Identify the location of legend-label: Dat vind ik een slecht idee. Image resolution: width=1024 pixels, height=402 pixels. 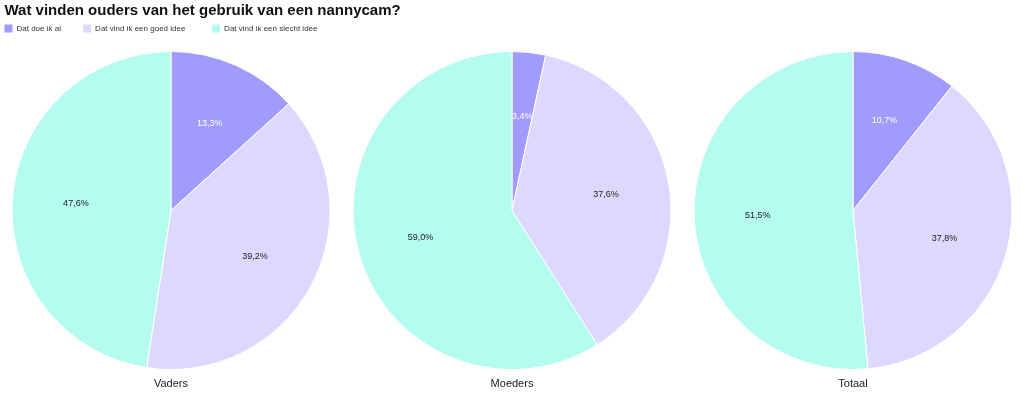
(271, 28).